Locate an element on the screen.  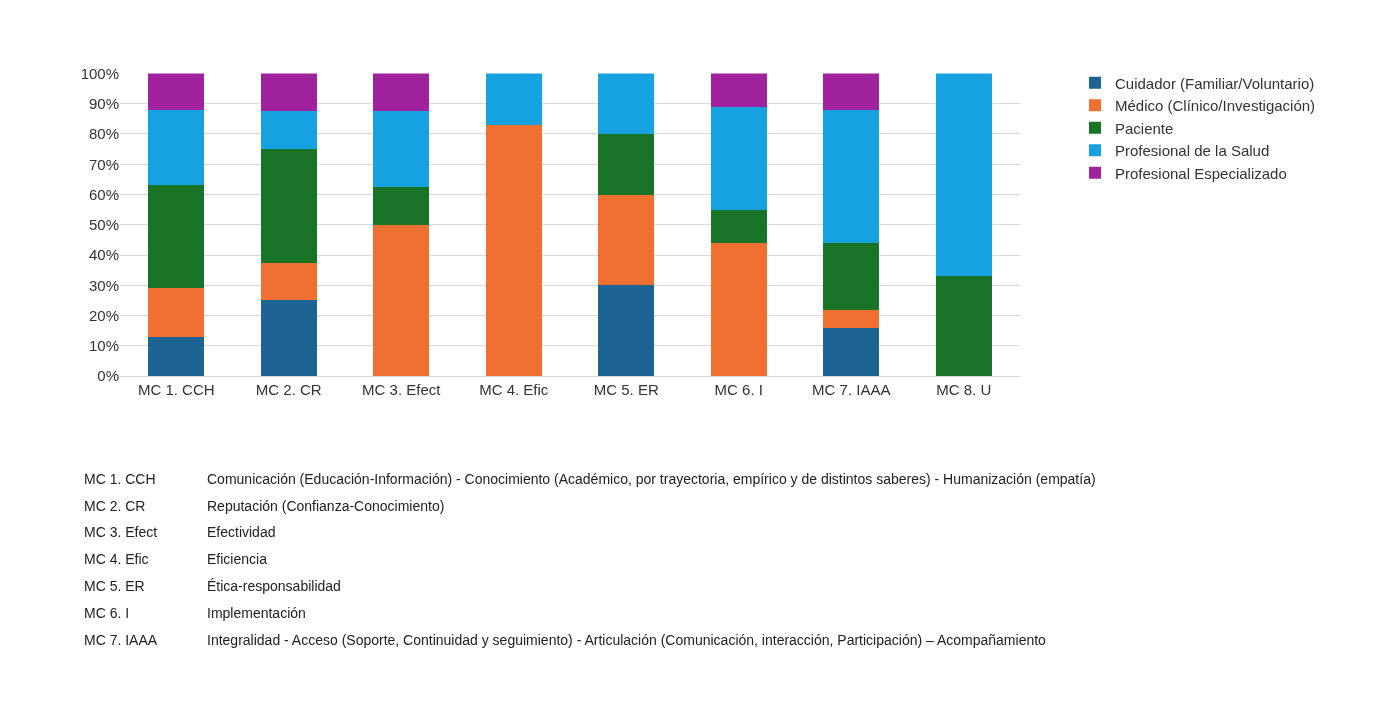
x-tick-label: MC 7. IAAA is located at coordinates (851, 390).